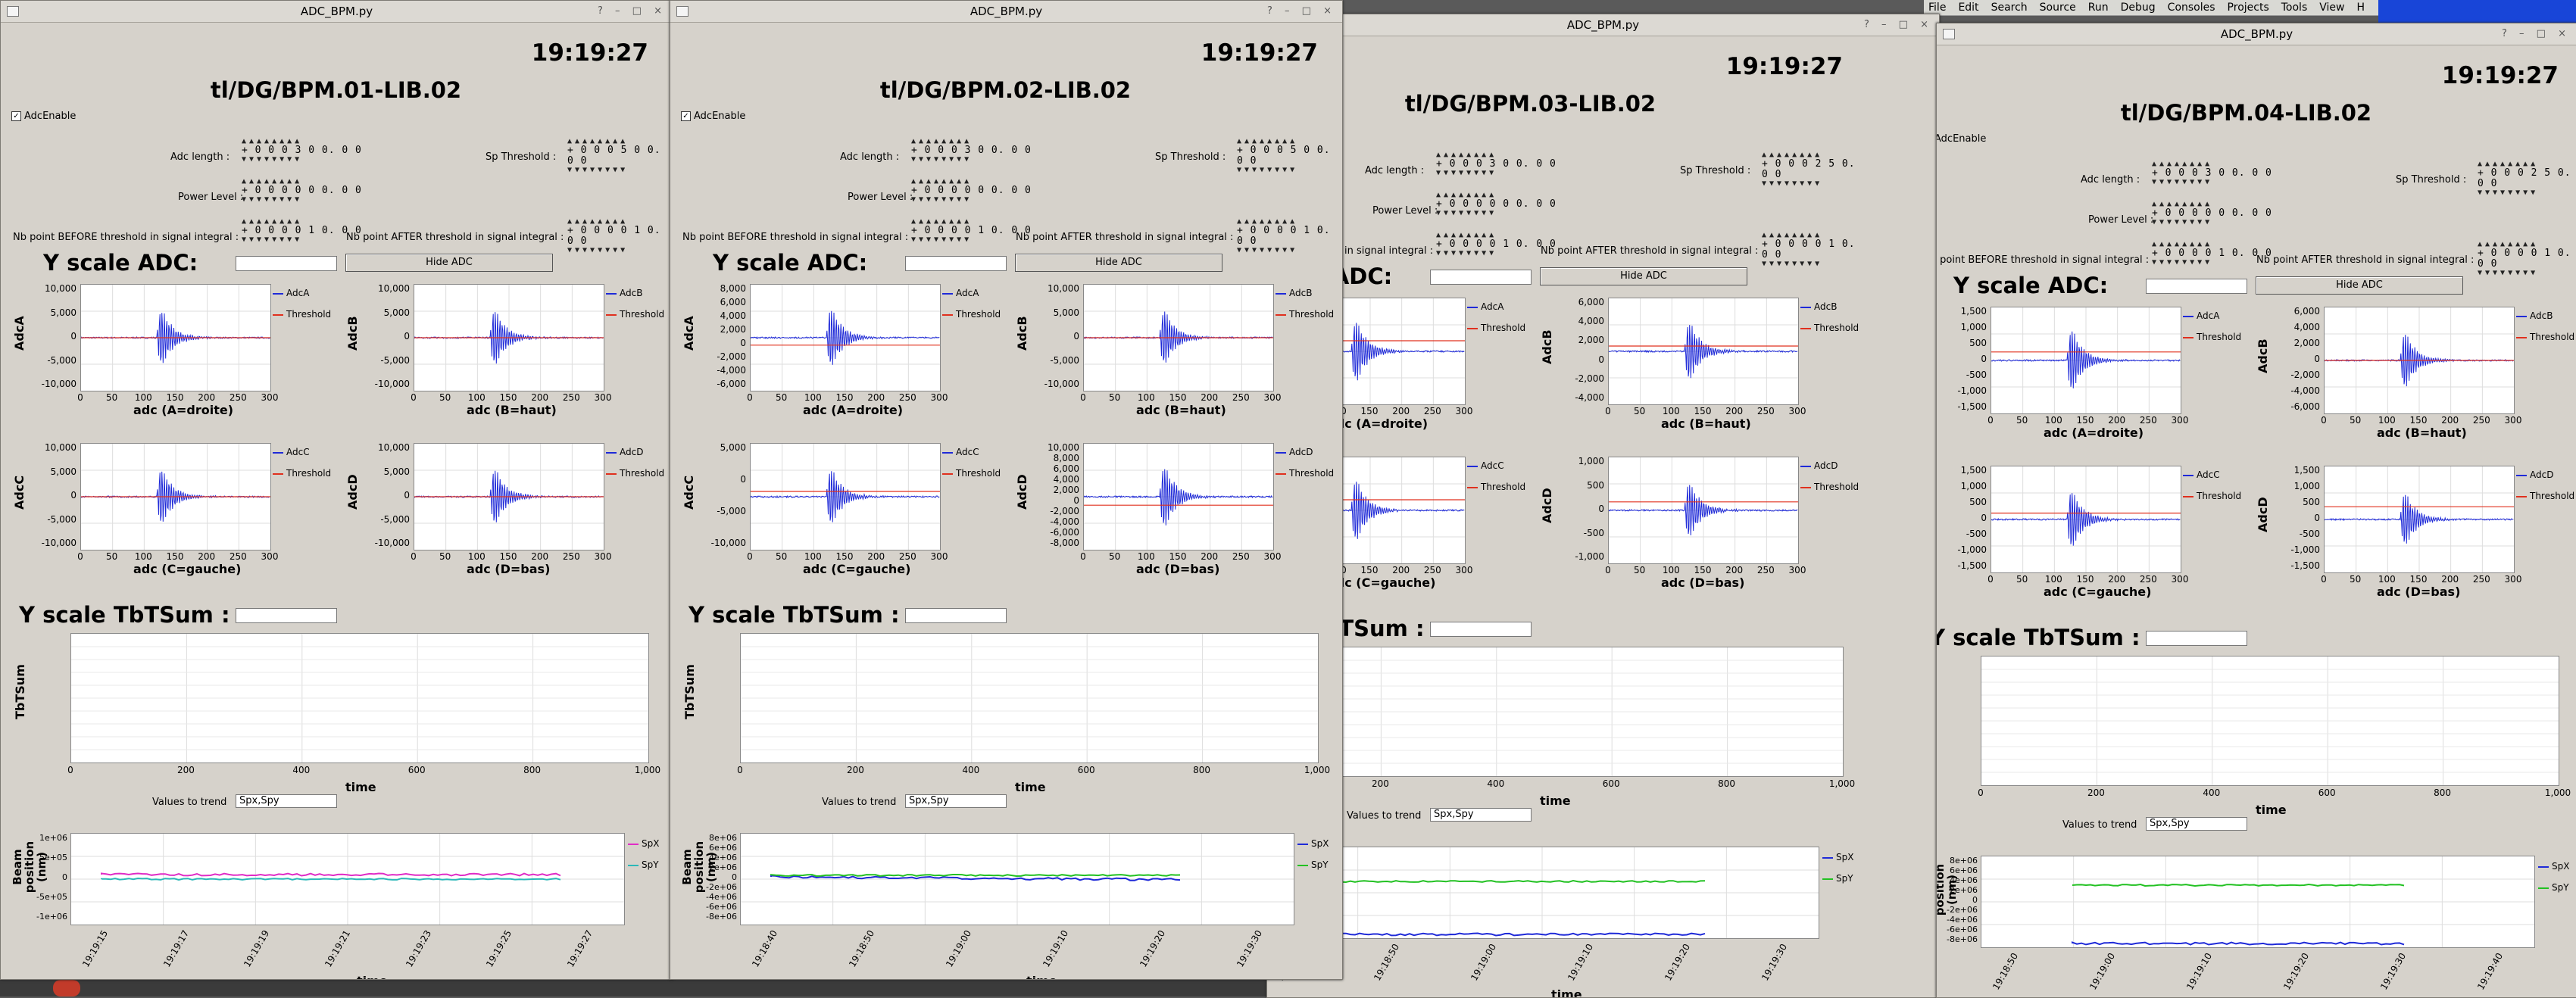 Image resolution: width=2576 pixels, height=998 pixels. What do you see at coordinates (2138, 8) in the screenshot?
I see `ide-menu-item: Debug` at bounding box center [2138, 8].